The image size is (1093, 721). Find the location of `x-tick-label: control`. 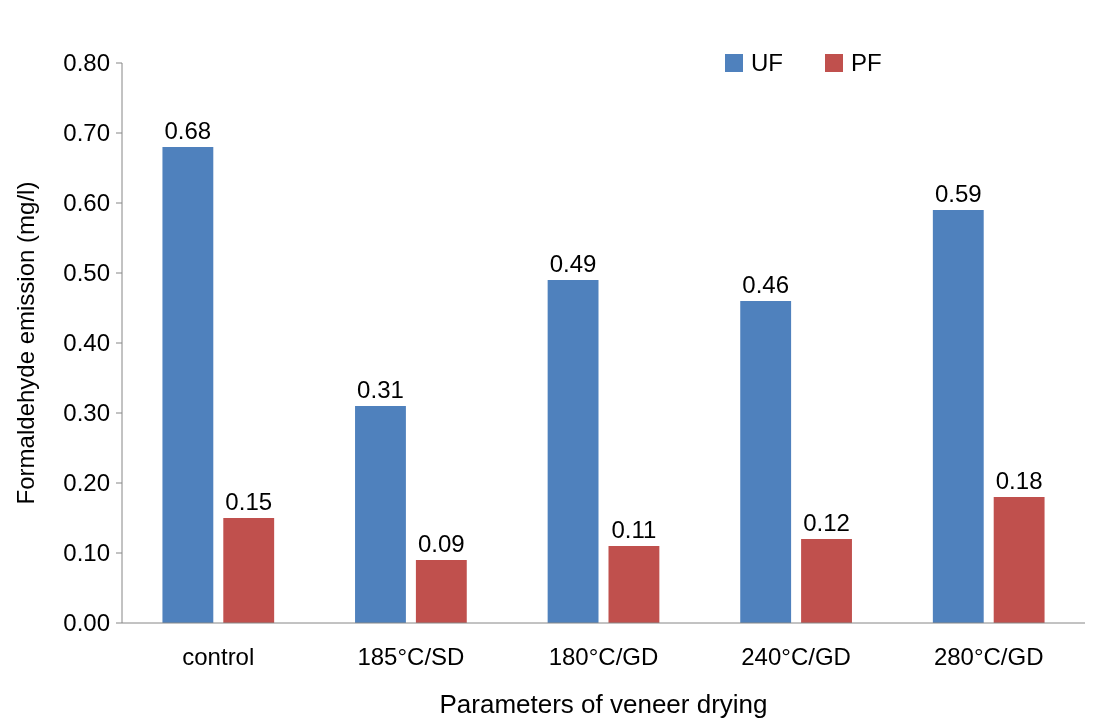

x-tick-label: control is located at coordinates (218, 656).